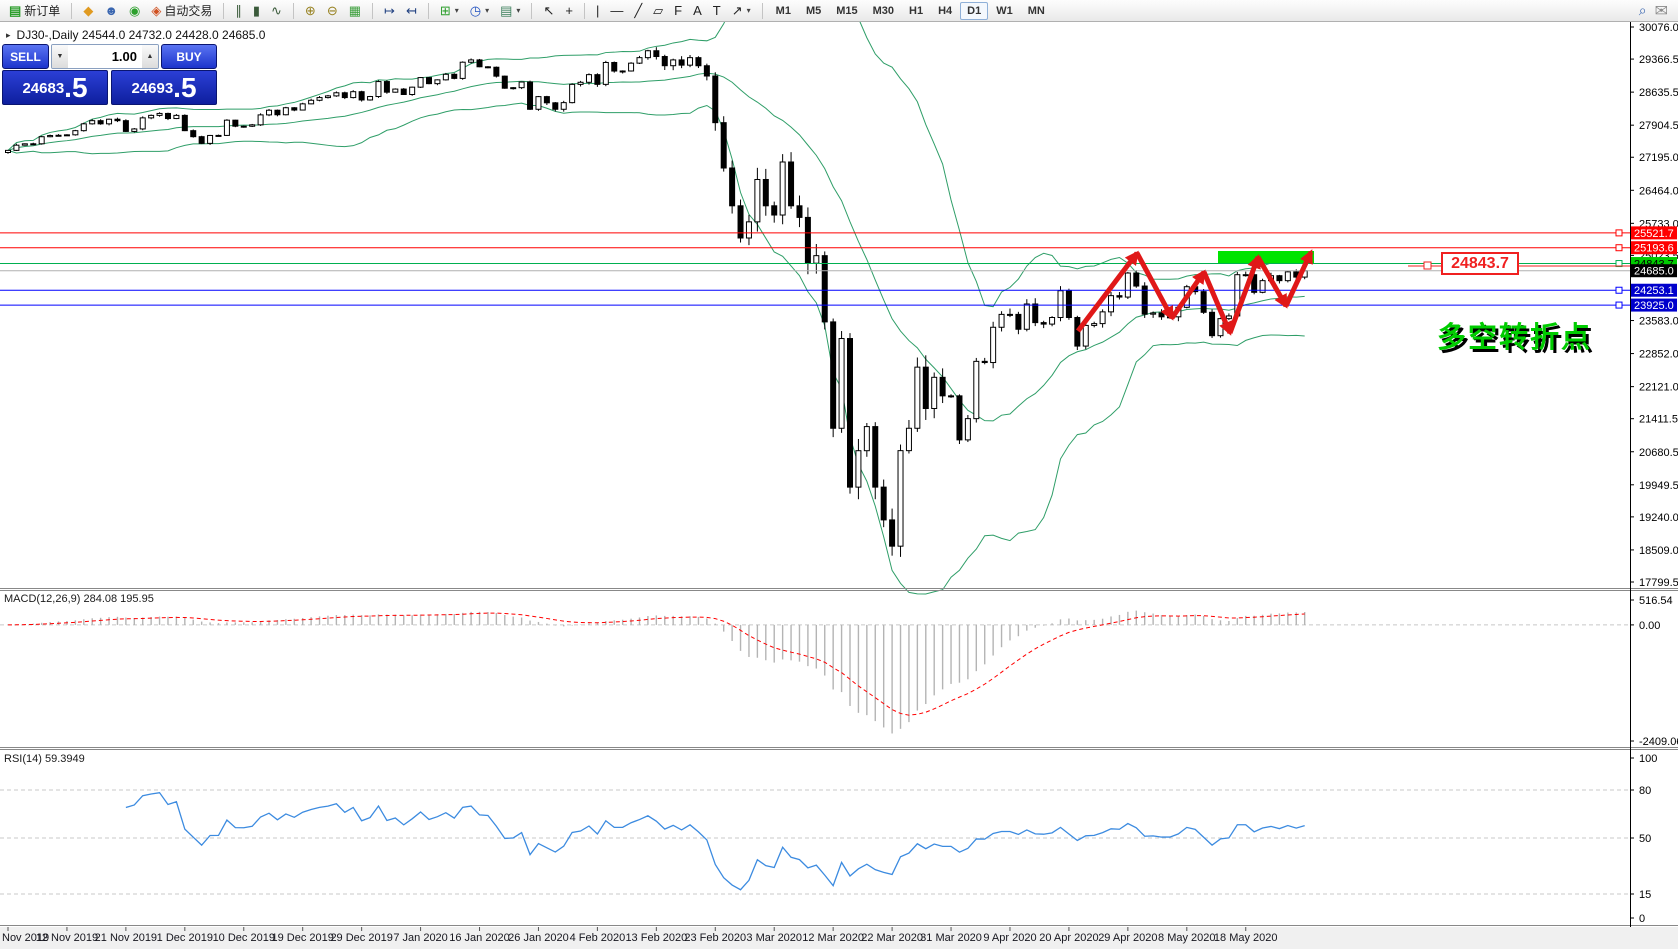 The width and height of the screenshot is (1678, 949). Describe the element at coordinates (34, 10) in the screenshot. I see `new-order-button: ▤ 新订单` at that location.